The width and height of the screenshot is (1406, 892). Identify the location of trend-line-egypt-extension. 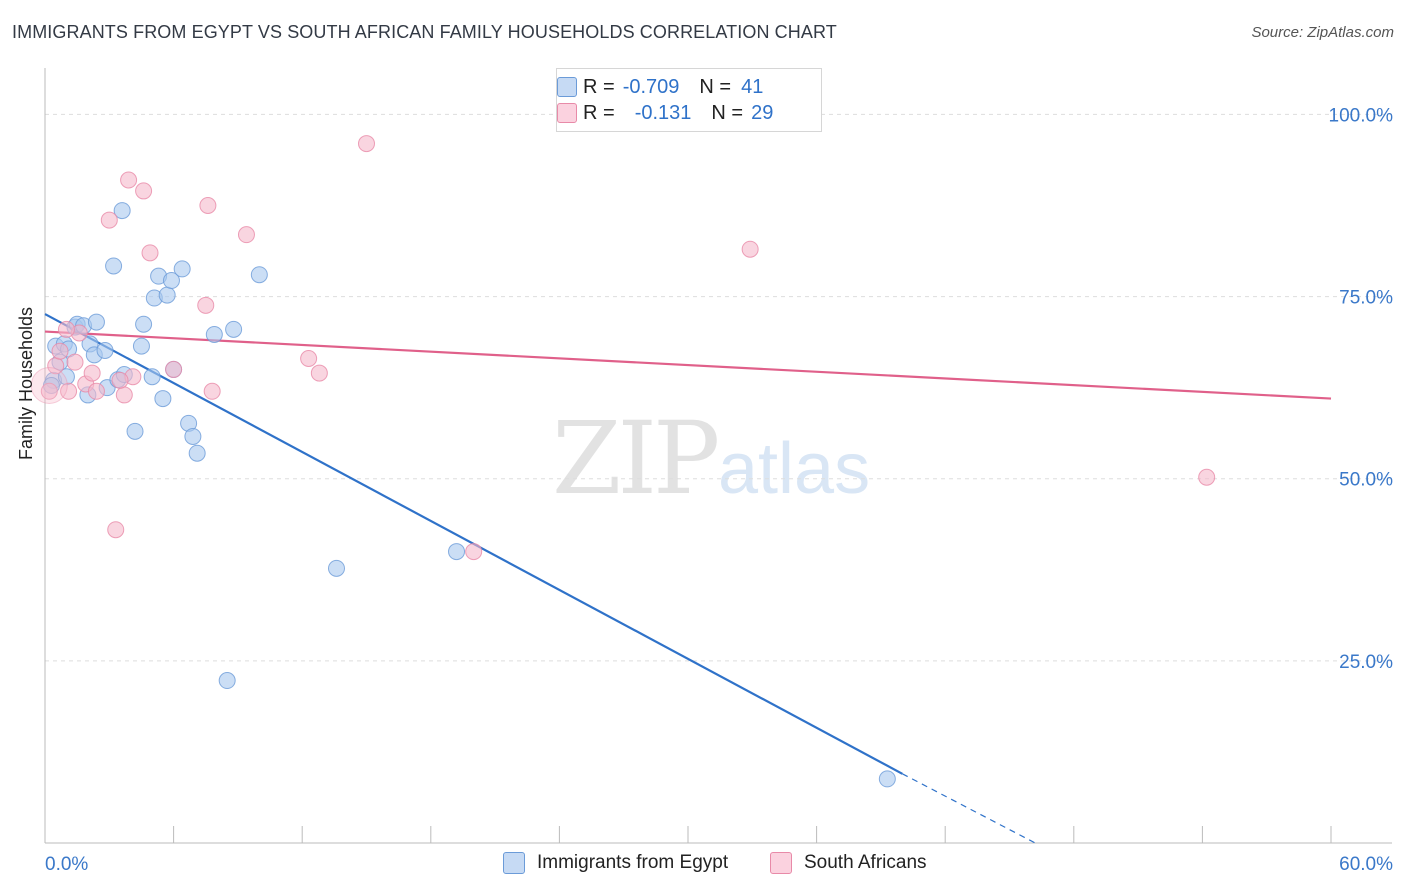
(969, 808).